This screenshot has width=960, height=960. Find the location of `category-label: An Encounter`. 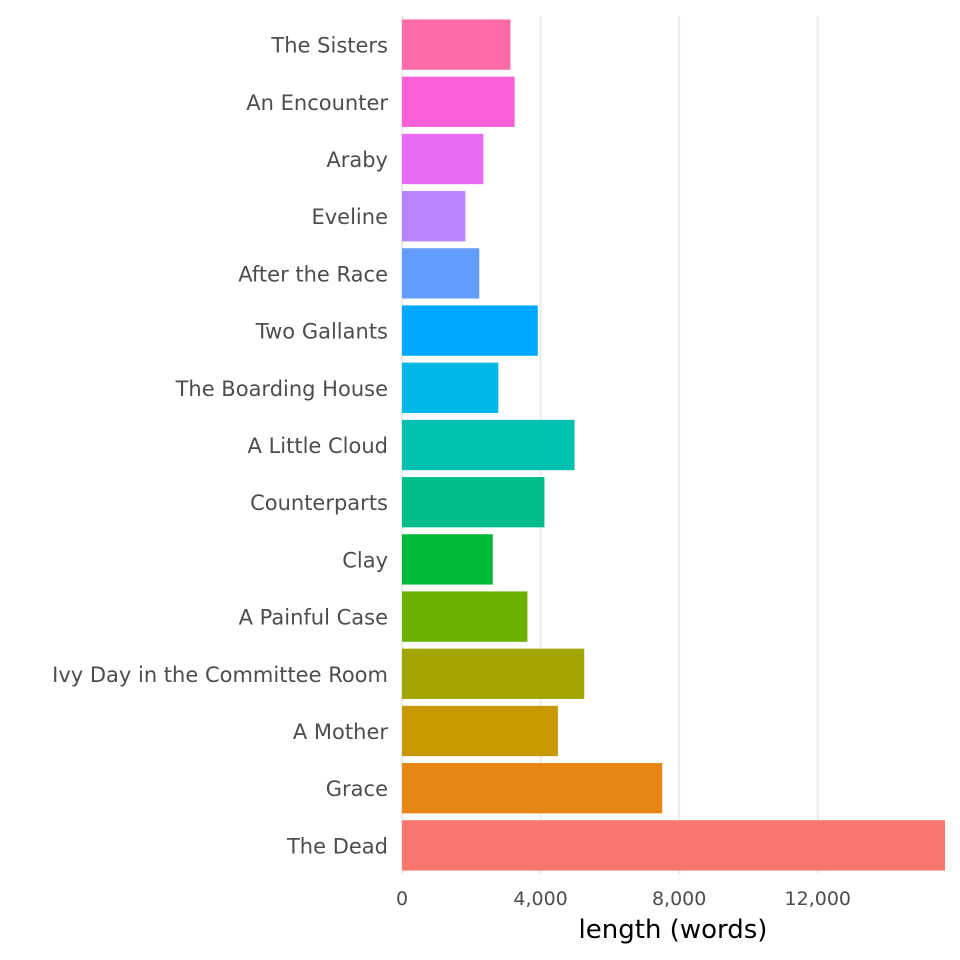

category-label: An Encounter is located at coordinates (317, 103).